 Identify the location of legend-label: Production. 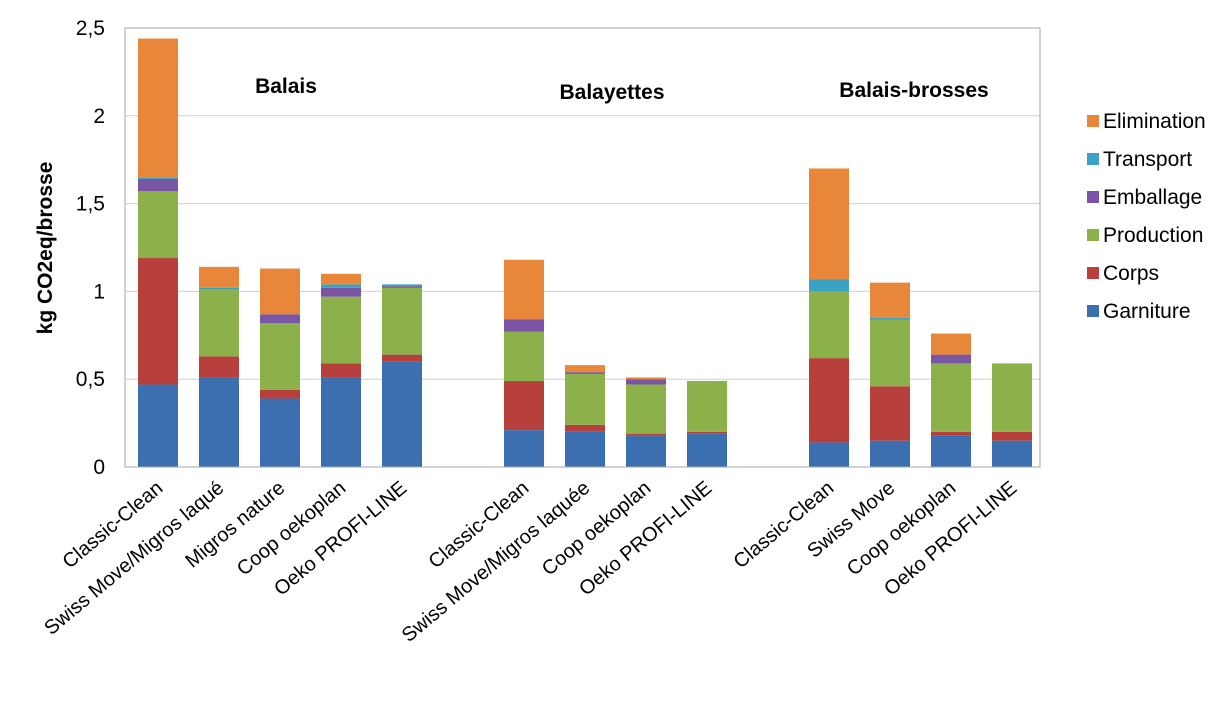
(1153, 235).